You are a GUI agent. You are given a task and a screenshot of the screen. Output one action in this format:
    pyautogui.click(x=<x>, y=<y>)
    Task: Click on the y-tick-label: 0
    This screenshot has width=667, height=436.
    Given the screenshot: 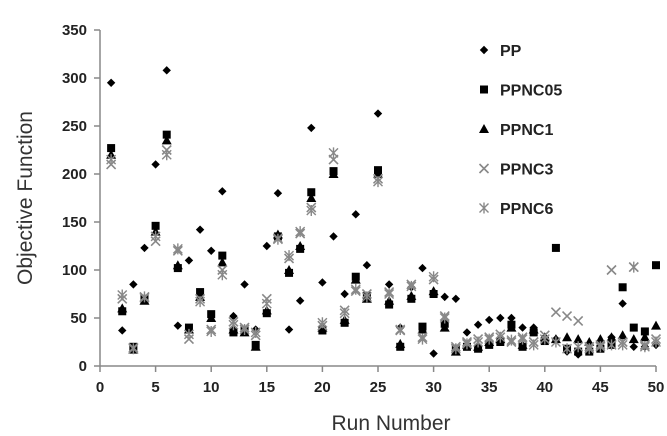 What is the action you would take?
    pyautogui.click(x=83, y=366)
    